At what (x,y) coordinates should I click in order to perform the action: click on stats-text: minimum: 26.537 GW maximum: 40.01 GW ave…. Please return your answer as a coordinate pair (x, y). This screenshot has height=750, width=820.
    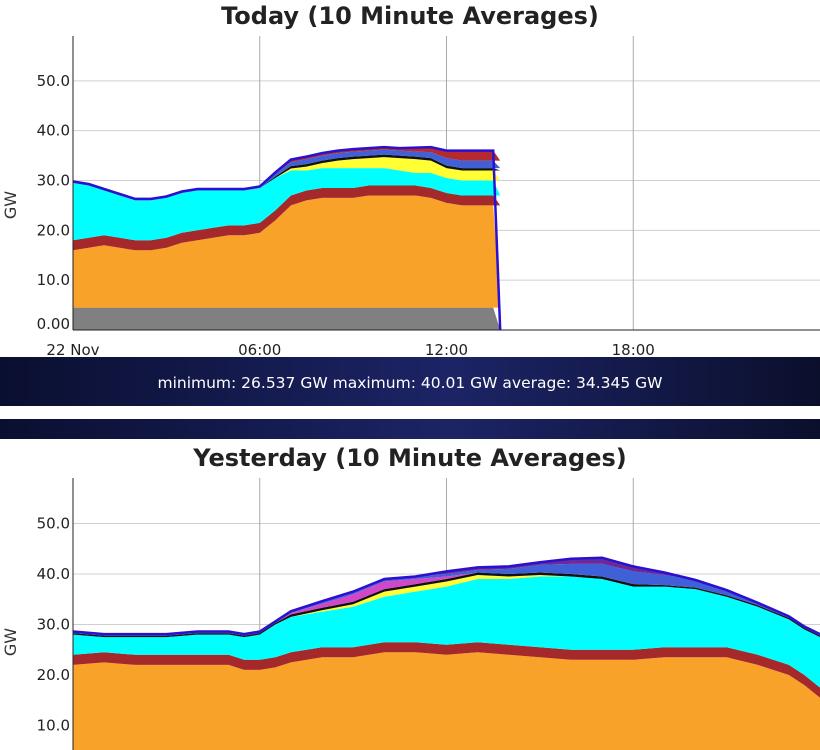
    Looking at the image, I should click on (410, 383).